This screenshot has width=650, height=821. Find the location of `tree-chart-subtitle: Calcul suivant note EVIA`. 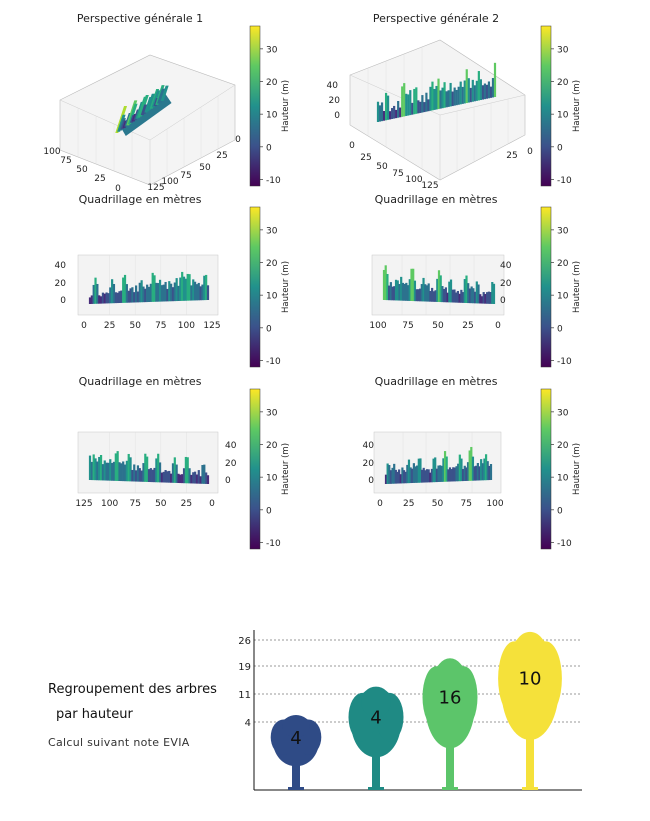

tree-chart-subtitle: Calcul suivant note EVIA is located at coordinates (119, 742).